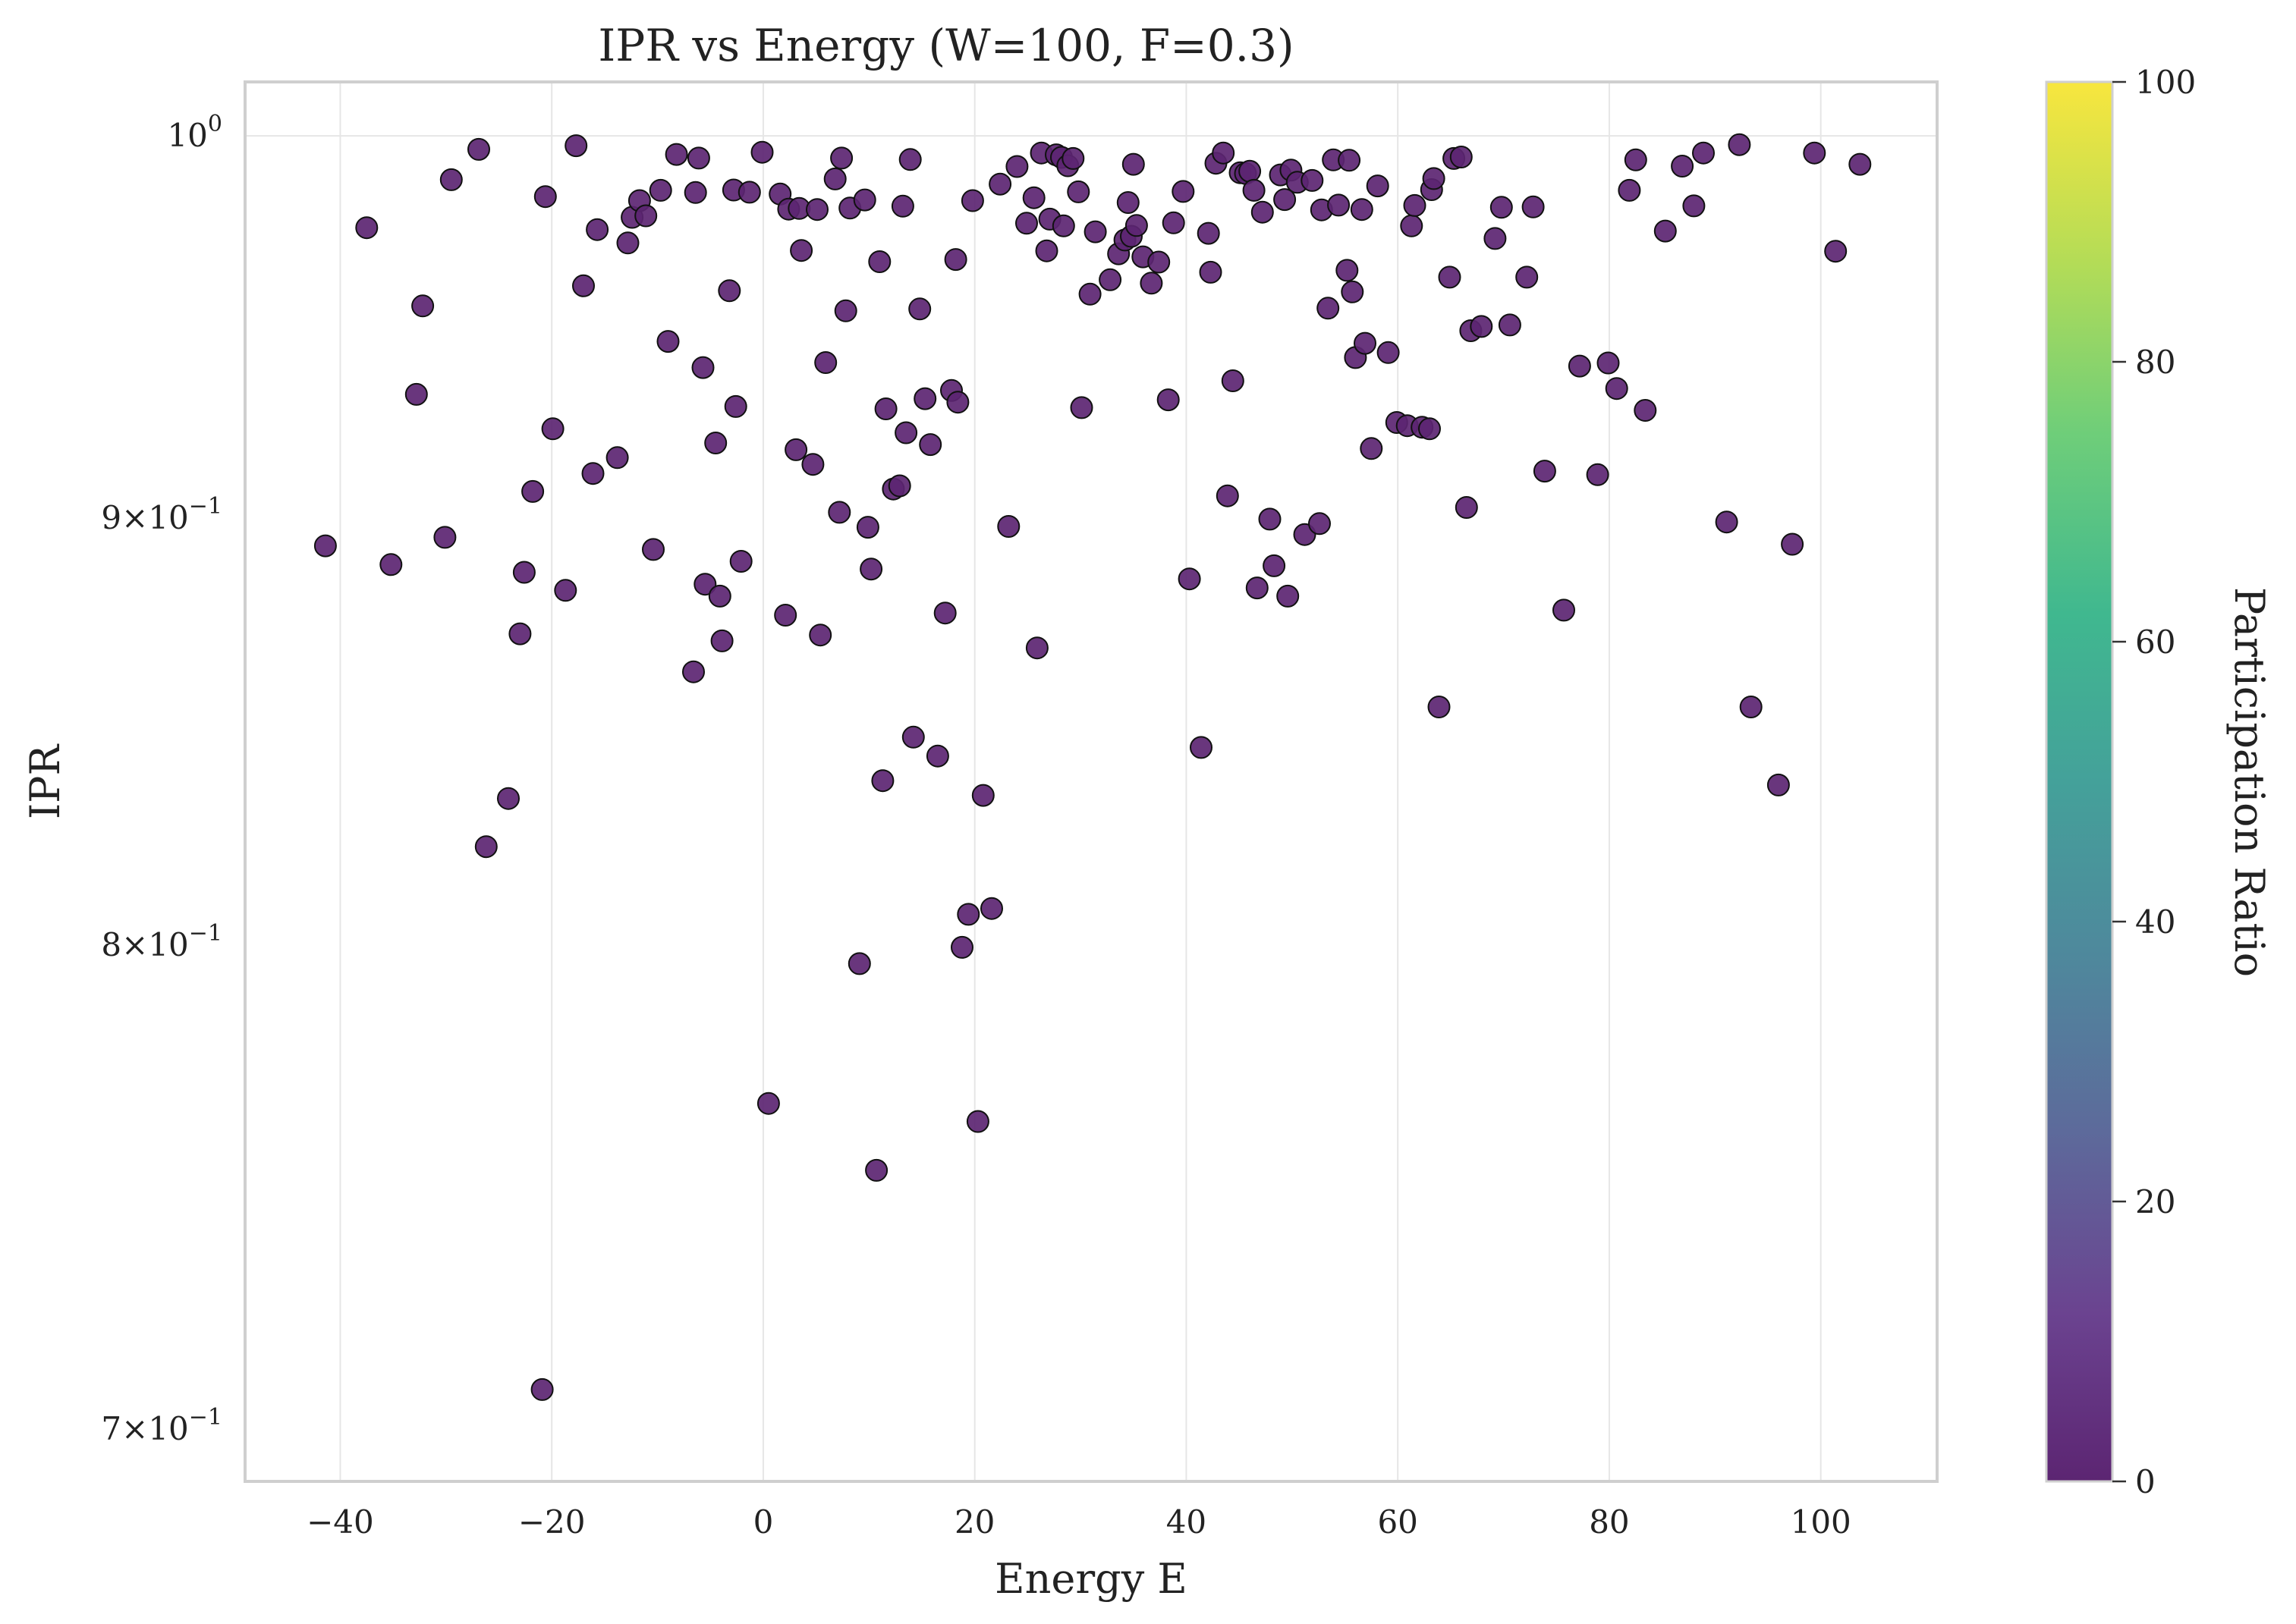  Describe the element at coordinates (340, 1522) in the screenshot. I see `x-tick-label: −40` at that location.